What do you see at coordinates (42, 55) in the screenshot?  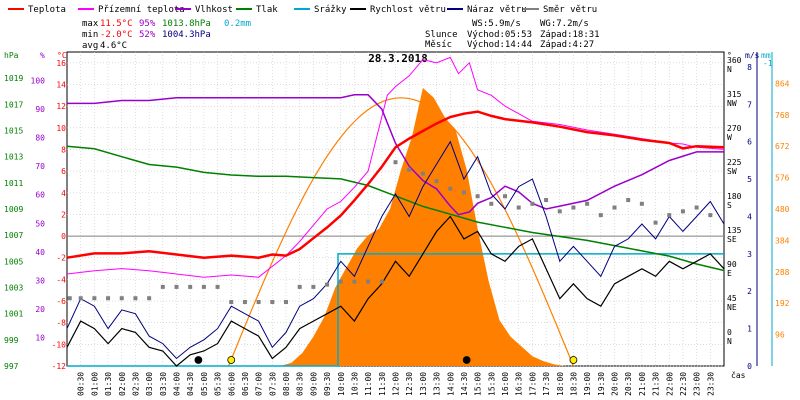 I see `axis-pct-label: %` at bounding box center [42, 55].